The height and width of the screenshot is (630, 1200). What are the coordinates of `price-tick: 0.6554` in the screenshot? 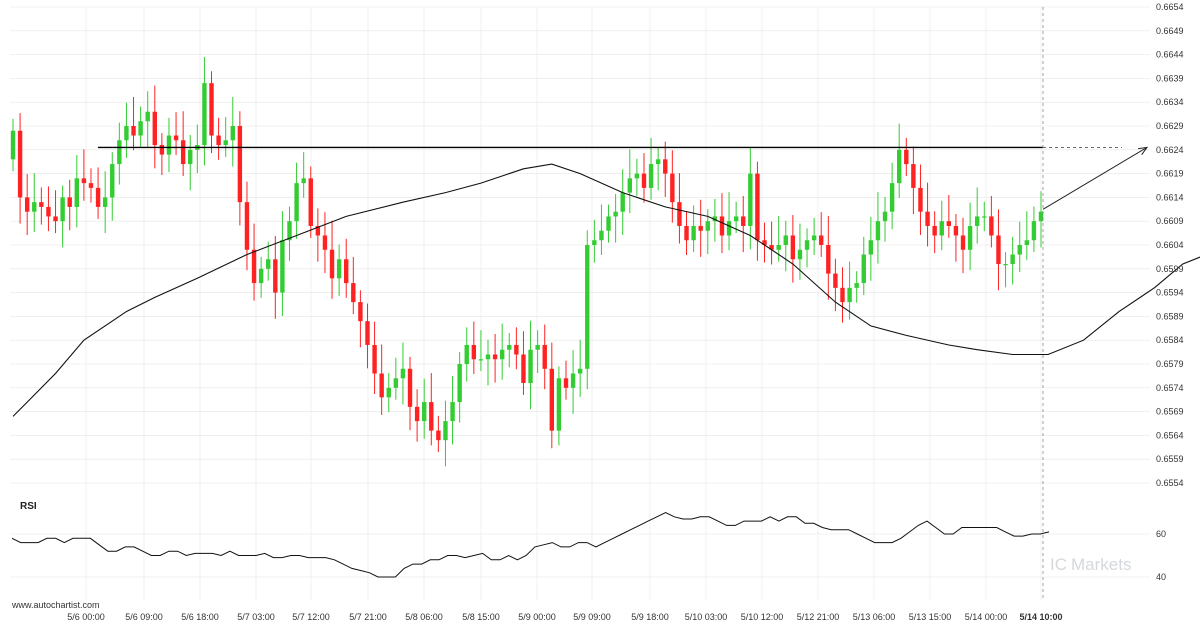 It's located at (1170, 483).